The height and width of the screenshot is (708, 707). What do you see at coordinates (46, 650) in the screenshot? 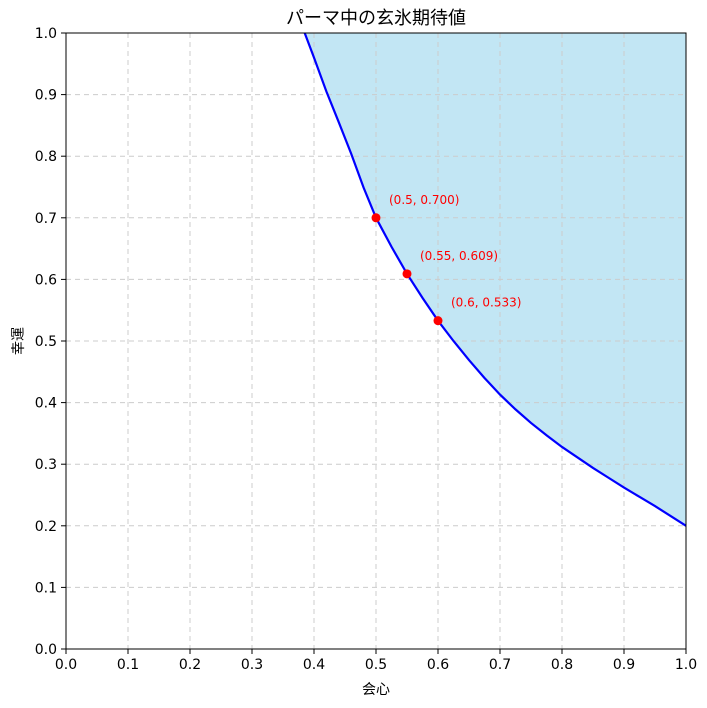
I see `y-tick-label: 0.0` at bounding box center [46, 650].